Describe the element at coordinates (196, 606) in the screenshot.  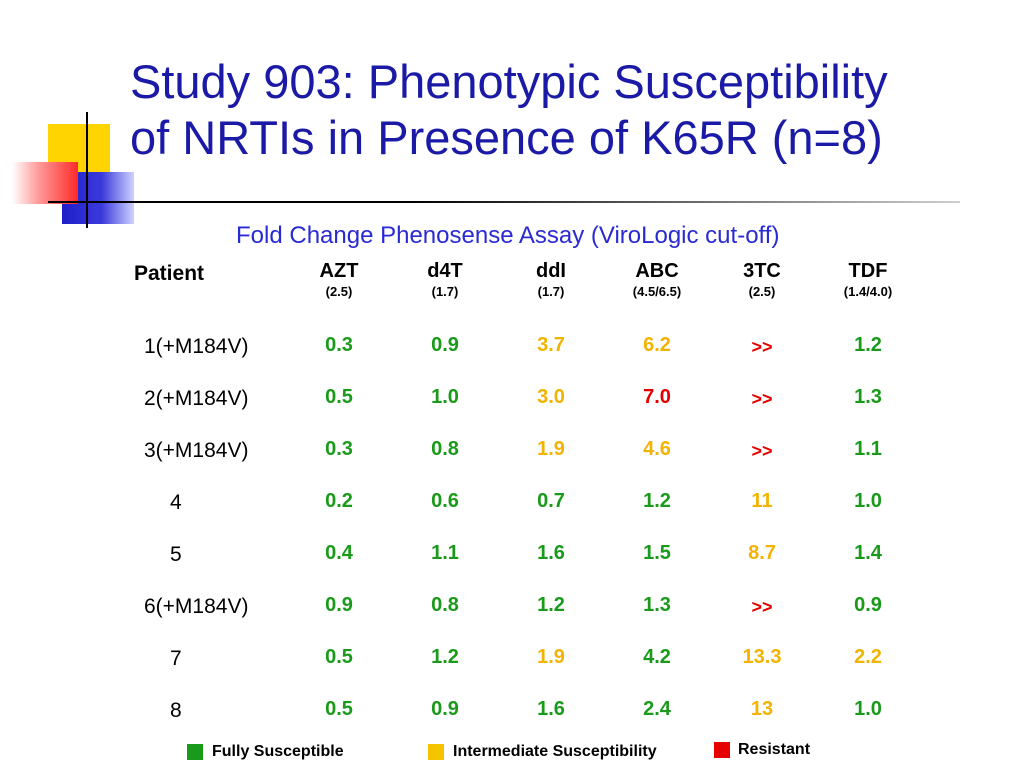
I see `patient-id: 6(+M184V)` at that location.